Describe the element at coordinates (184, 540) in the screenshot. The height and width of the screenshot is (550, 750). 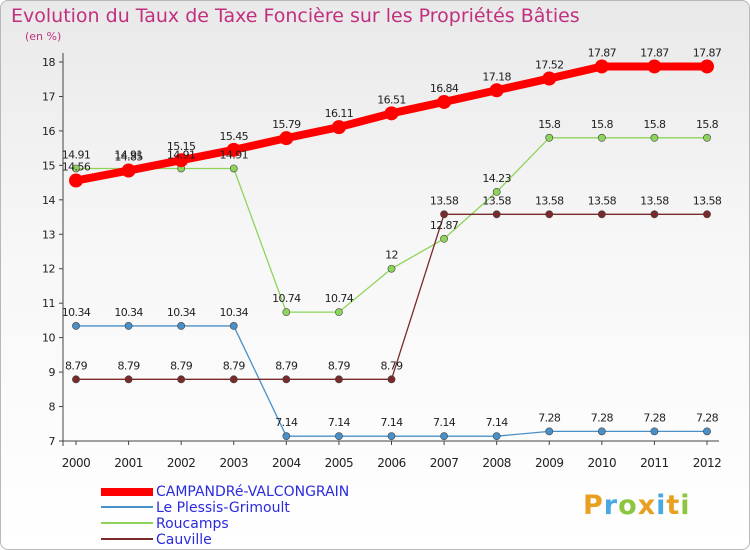
I see `legend-label: Cauville` at that location.